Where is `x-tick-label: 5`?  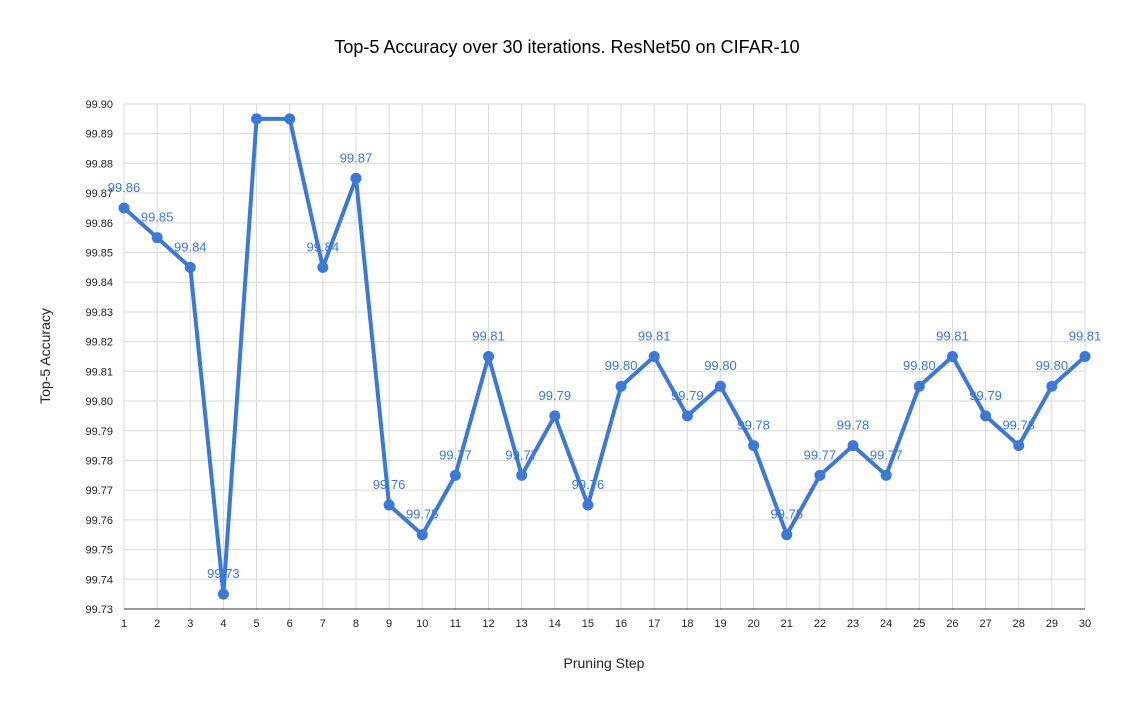
x-tick-label: 5 is located at coordinates (256, 624).